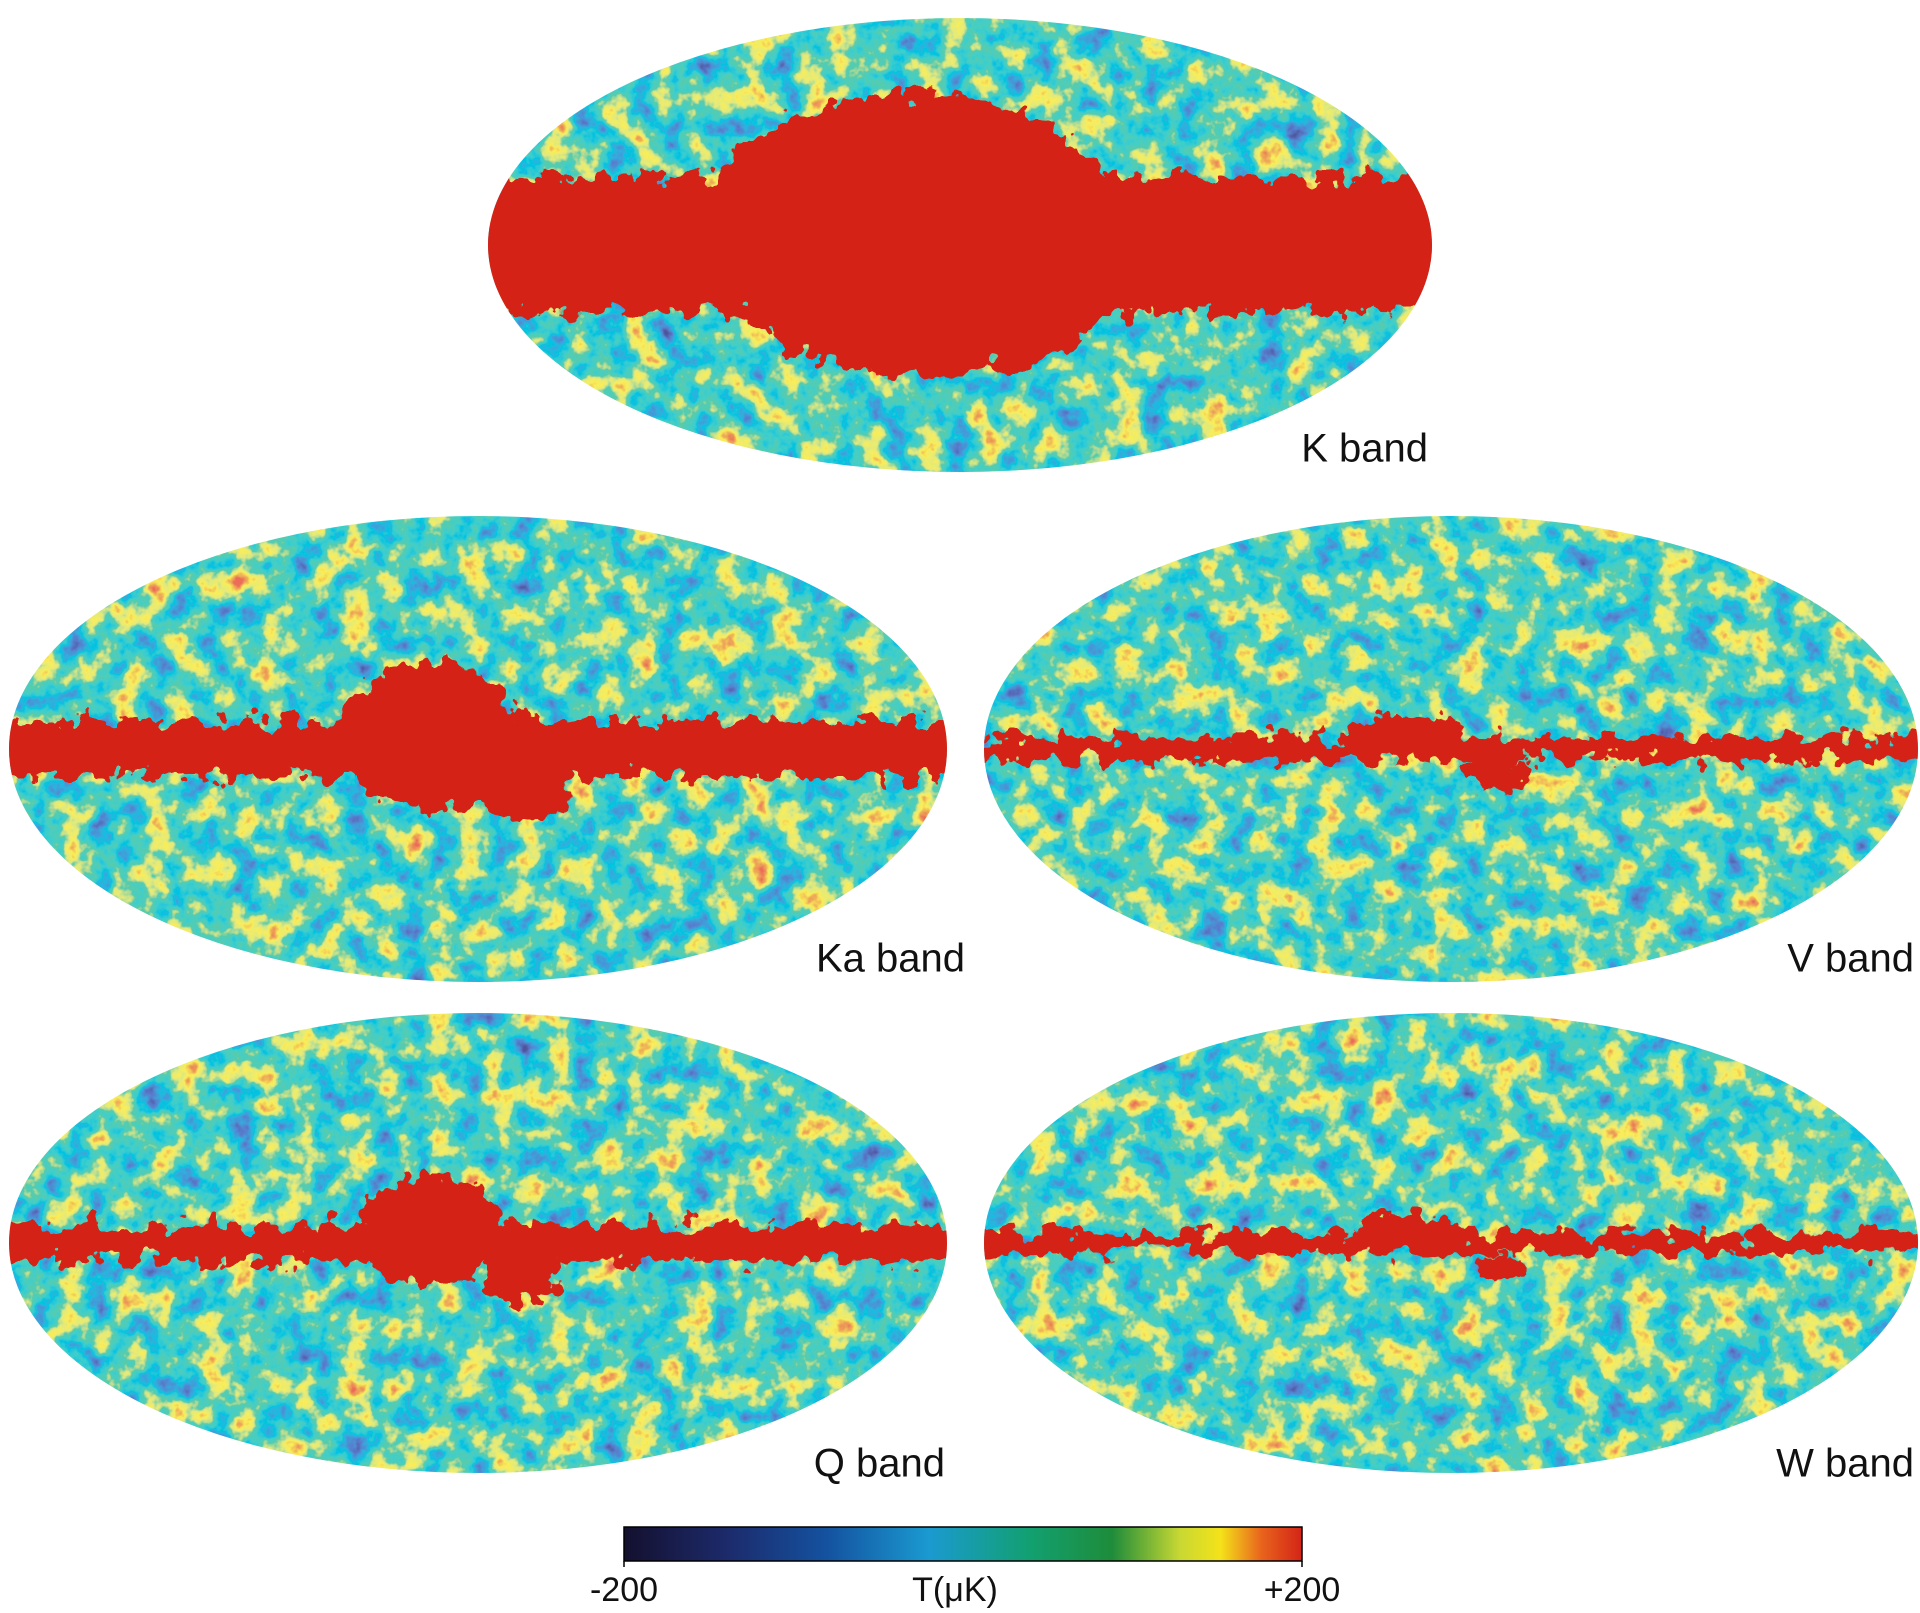  I want to click on colorbar-tick-label: -200, so click(624, 1590).